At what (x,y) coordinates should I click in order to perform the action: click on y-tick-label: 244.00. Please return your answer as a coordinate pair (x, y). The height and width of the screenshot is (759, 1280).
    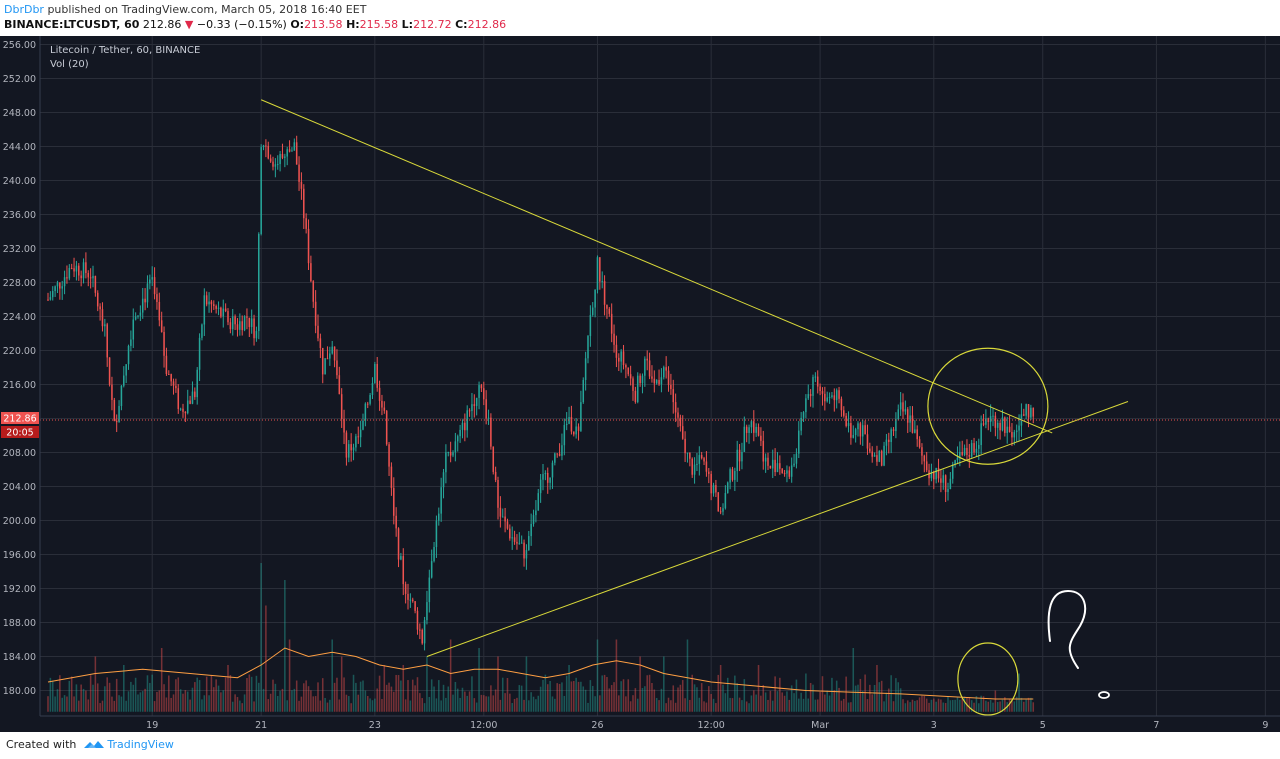
    Looking at the image, I should click on (19, 147).